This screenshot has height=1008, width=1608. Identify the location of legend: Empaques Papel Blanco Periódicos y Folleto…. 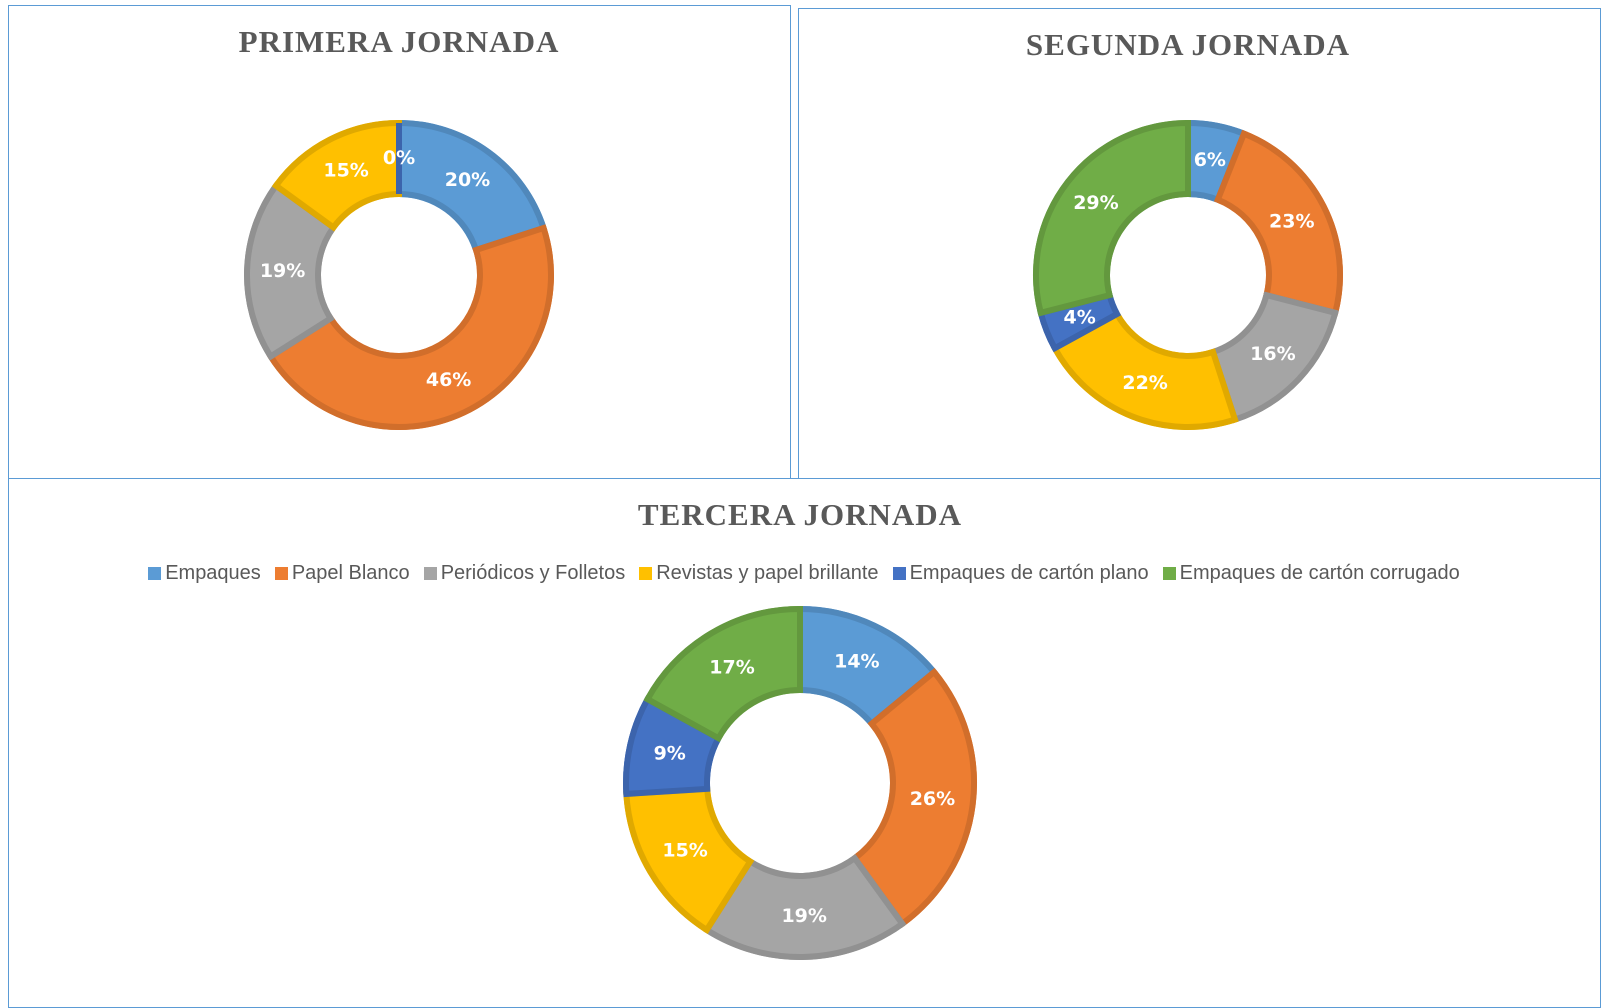
(804, 573).